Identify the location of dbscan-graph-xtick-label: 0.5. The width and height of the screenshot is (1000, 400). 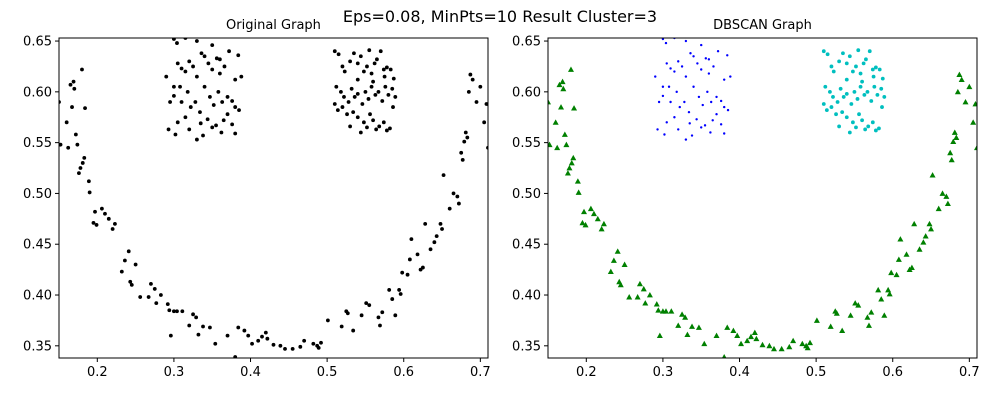
(816, 372).